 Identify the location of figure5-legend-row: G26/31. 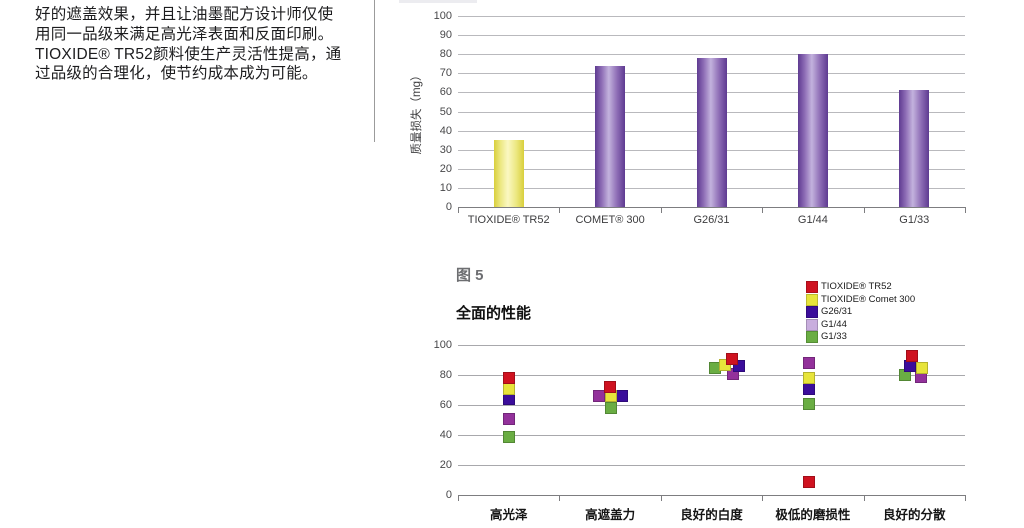
(886, 312).